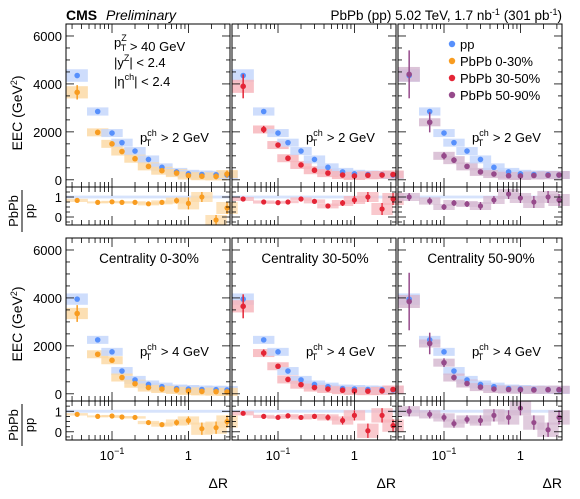  What do you see at coordinates (188, 455) in the screenshot?
I see `x-tick-label: 1` at bounding box center [188, 455].